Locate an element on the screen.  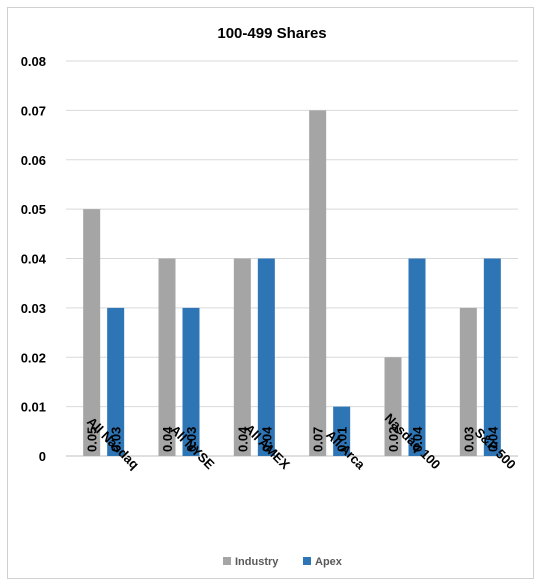
legend-swatch-apex is located at coordinates (307, 561).